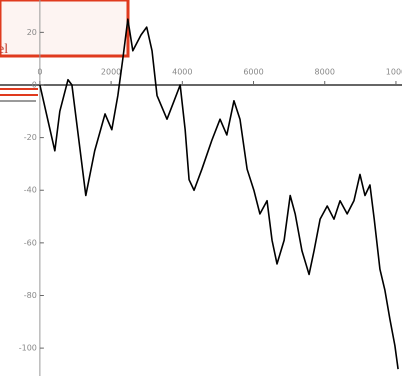  What do you see at coordinates (253, 71) in the screenshot?
I see `x-tick-label: 6000` at bounding box center [253, 71].